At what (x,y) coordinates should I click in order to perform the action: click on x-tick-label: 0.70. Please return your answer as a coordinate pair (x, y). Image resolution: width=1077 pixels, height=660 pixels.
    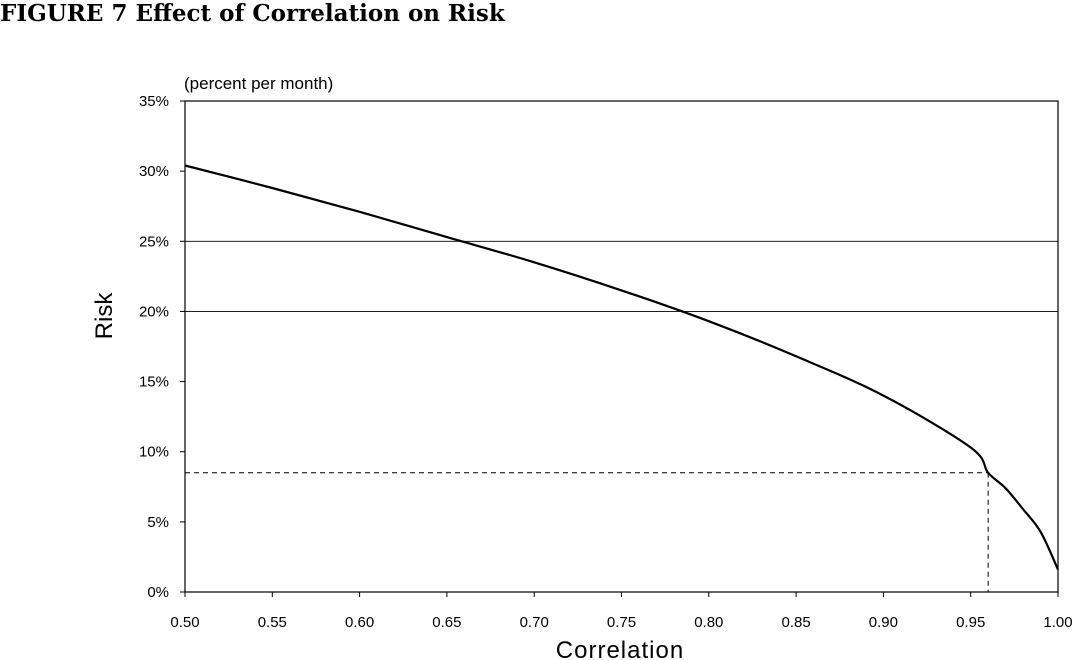
    Looking at the image, I should click on (534, 622).